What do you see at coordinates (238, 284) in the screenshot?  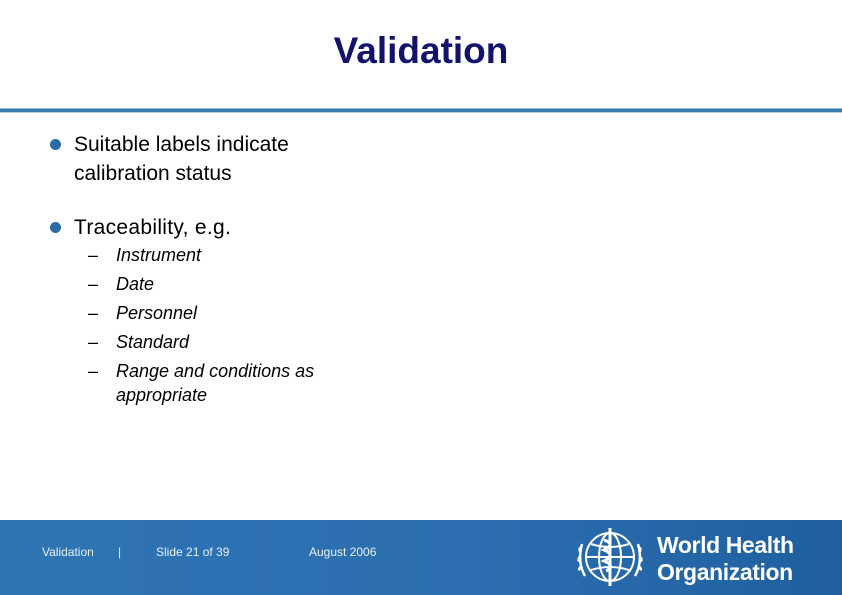 I see `sub-bullet-item: – Date` at bounding box center [238, 284].